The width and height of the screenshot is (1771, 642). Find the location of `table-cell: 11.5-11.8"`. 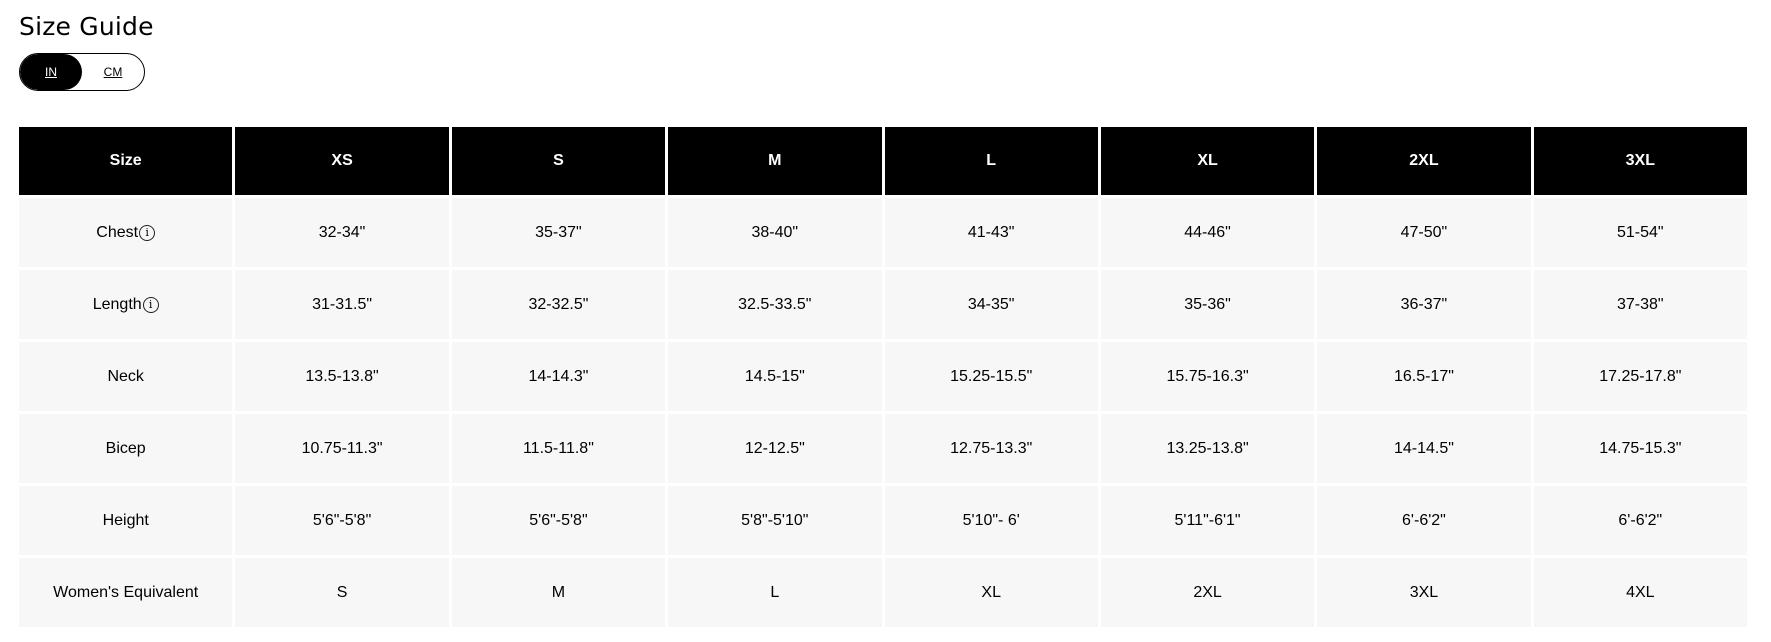

table-cell: 11.5-11.8" is located at coordinates (558, 448).